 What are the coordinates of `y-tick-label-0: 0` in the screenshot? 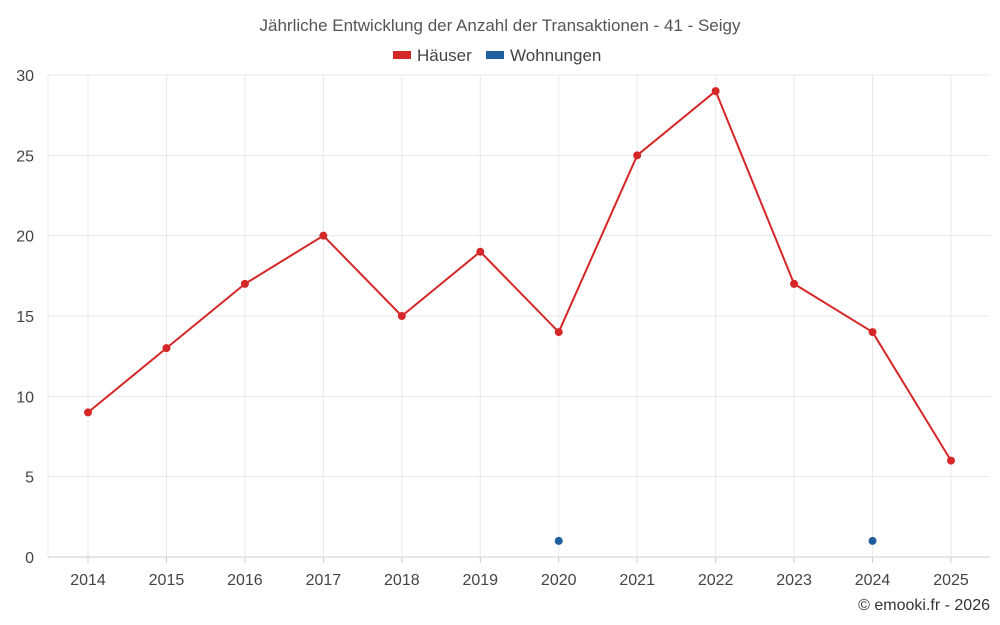 It's located at (29, 558).